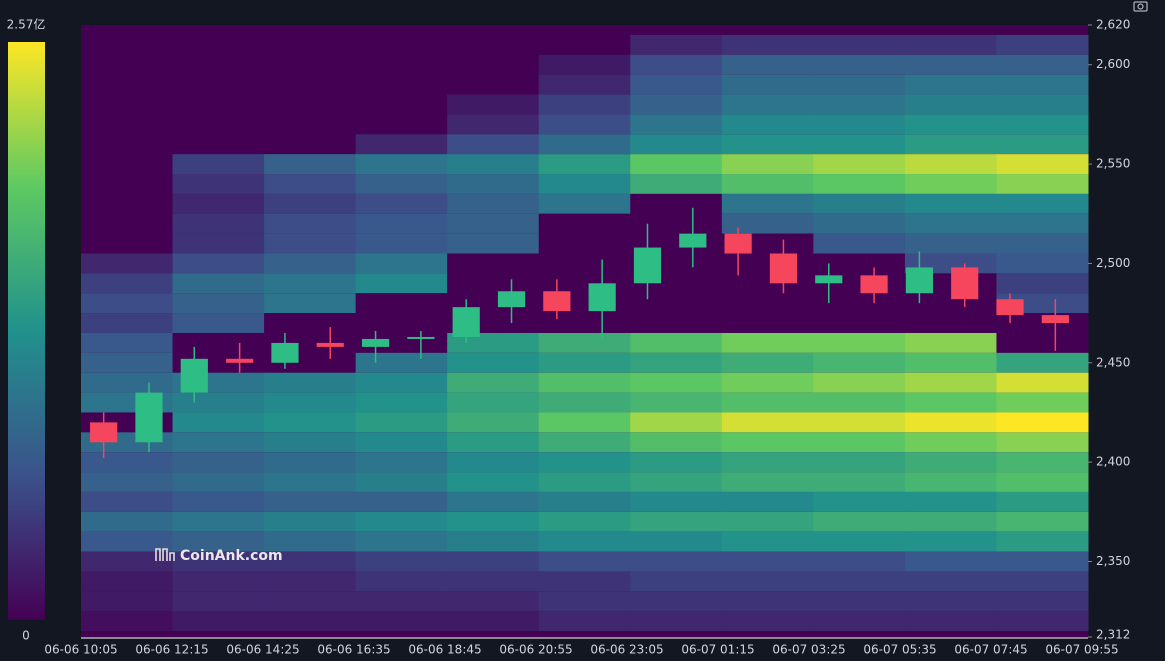  What do you see at coordinates (444, 650) in the screenshot?
I see `x-tick-label: 06-06 18:45` at bounding box center [444, 650].